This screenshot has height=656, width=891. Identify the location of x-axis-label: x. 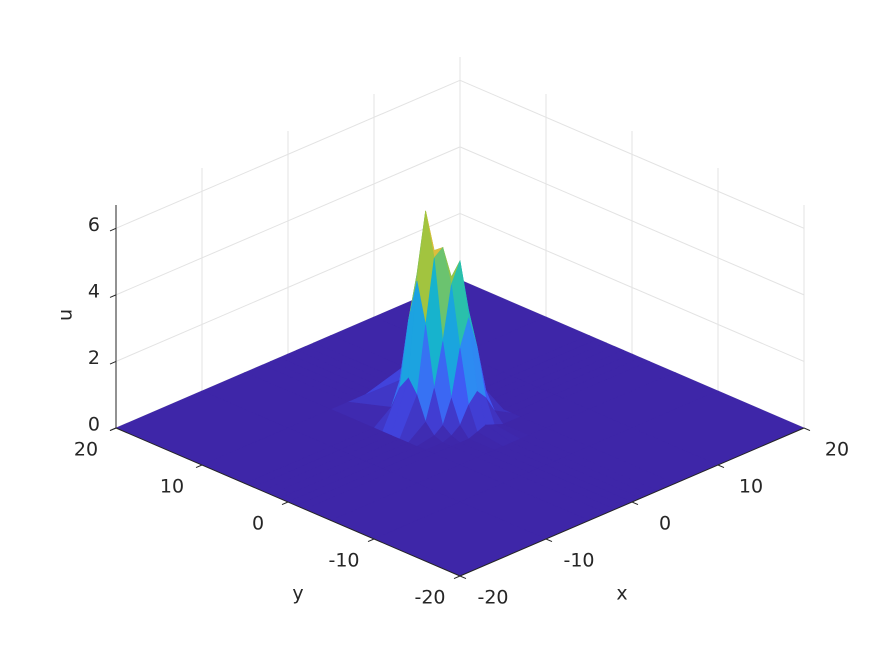
(621, 594).